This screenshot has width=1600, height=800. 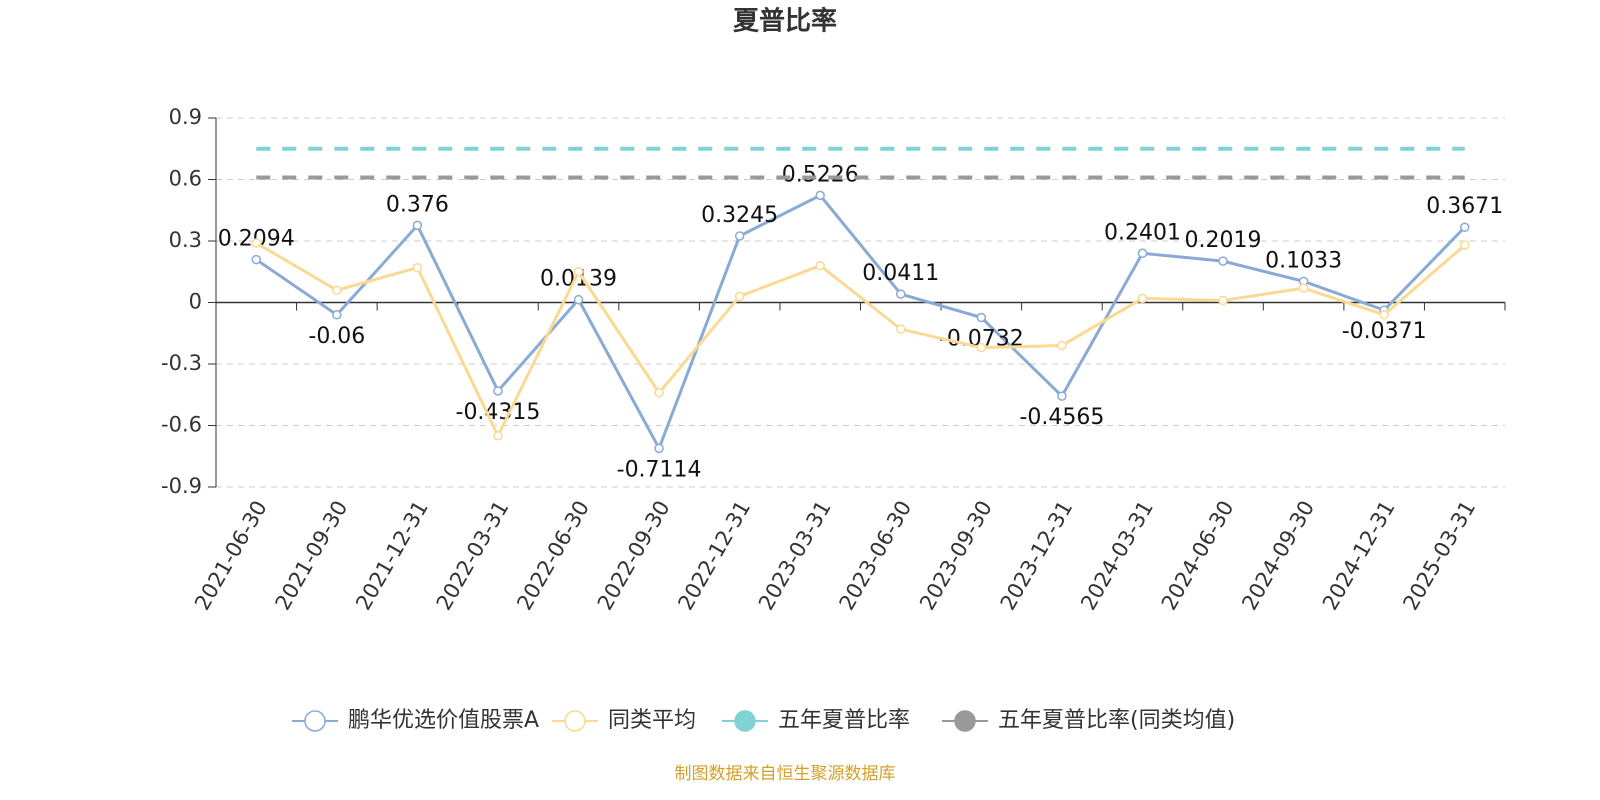 What do you see at coordinates (1223, 240) in the screenshot?
I see `data-label: 0.2019` at bounding box center [1223, 240].